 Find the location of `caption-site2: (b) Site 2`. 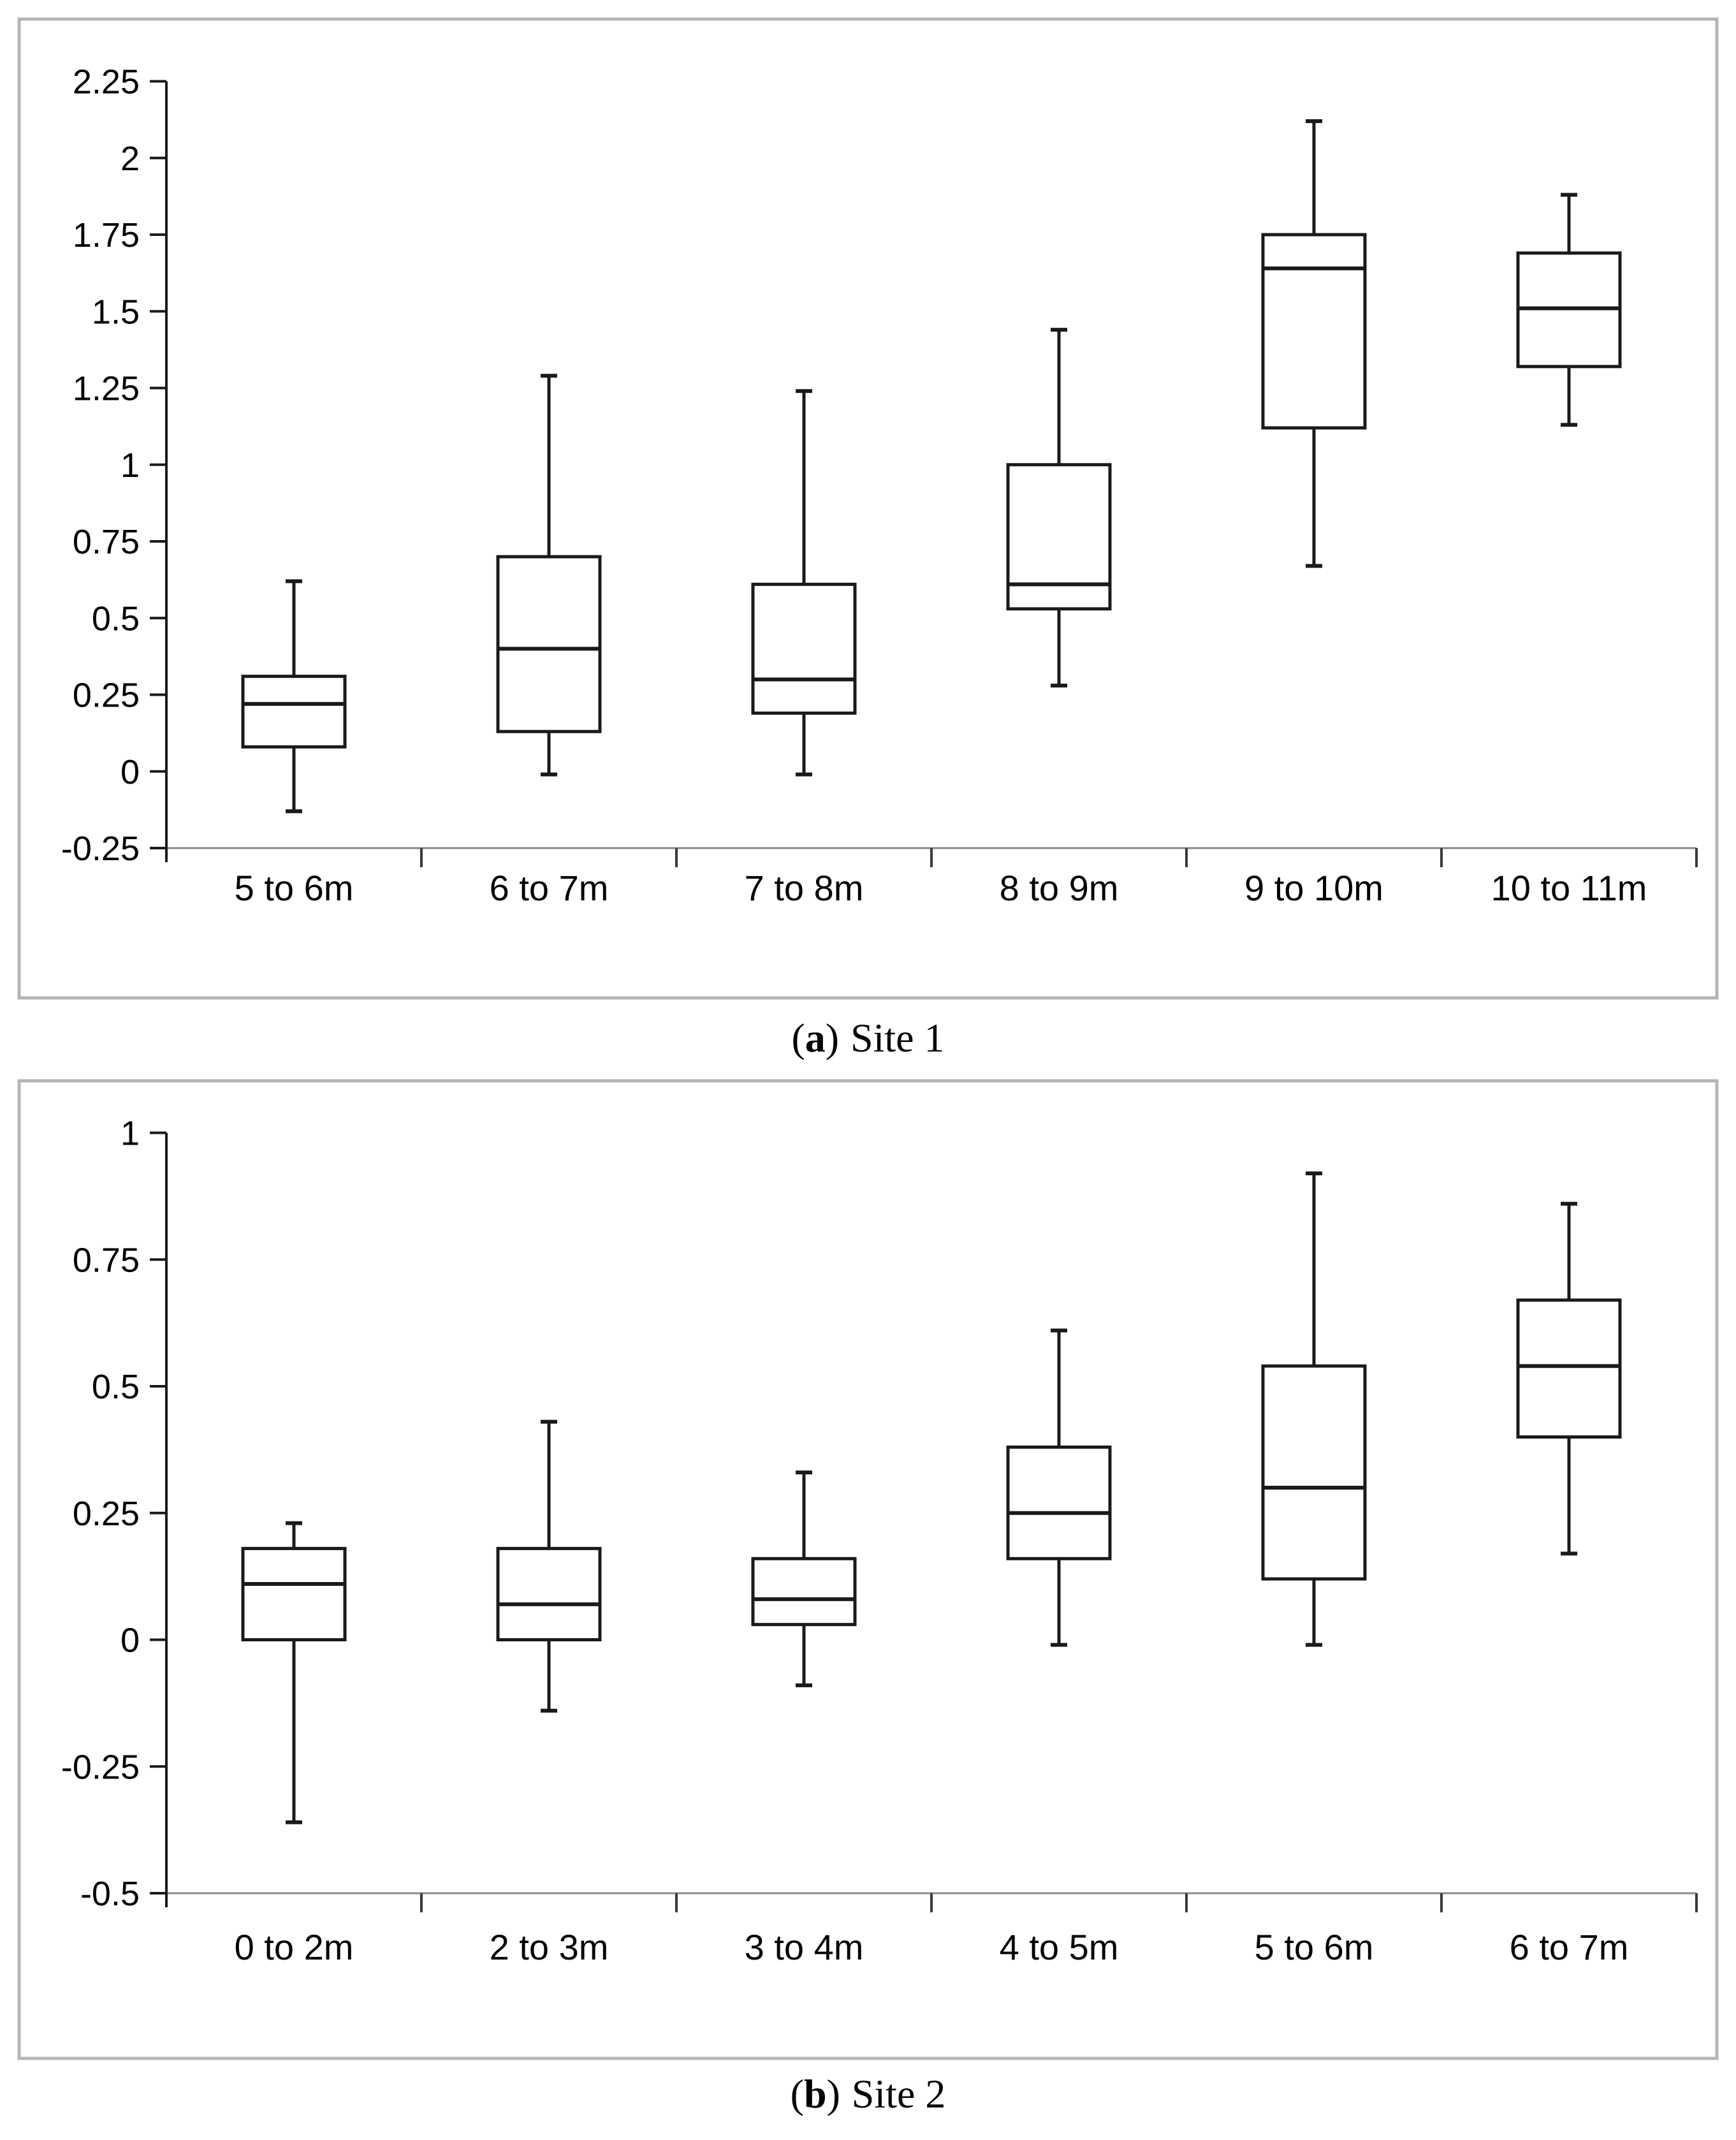

caption-site2: (b) Site 2 is located at coordinates (868, 2094).